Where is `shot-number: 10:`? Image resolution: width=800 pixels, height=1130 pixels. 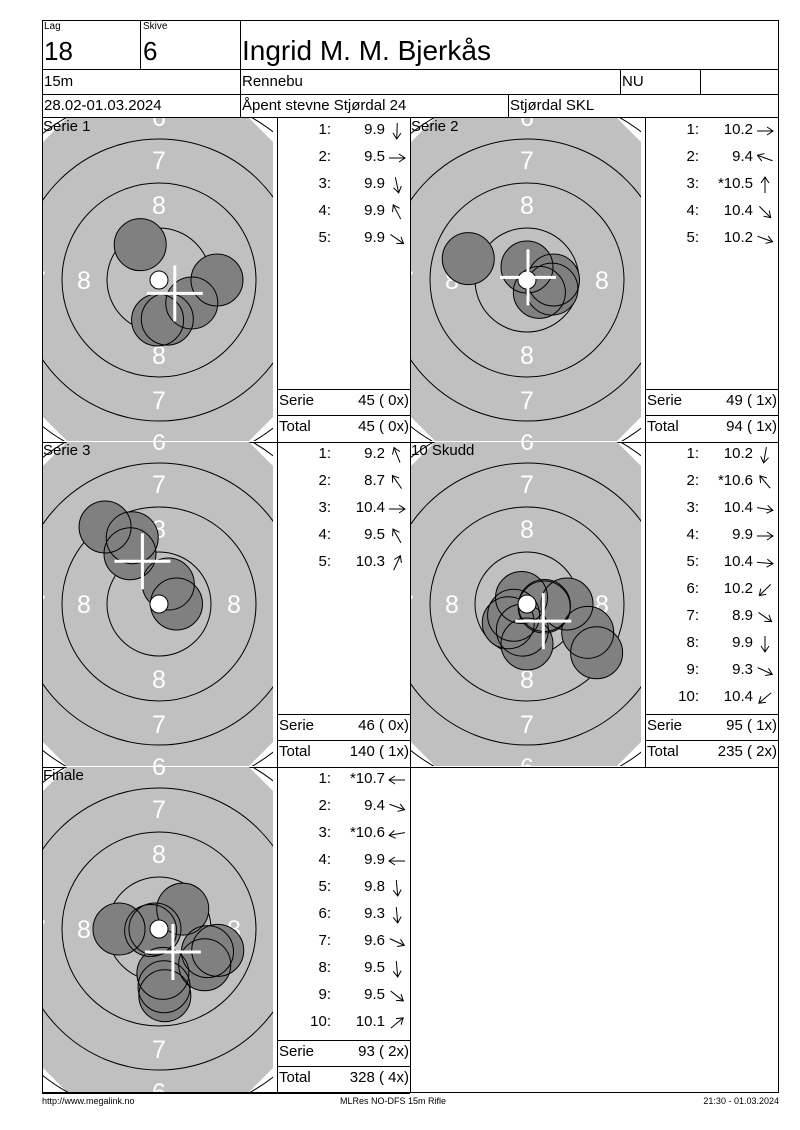
shot-number: 10: is located at coordinates (320, 1021).